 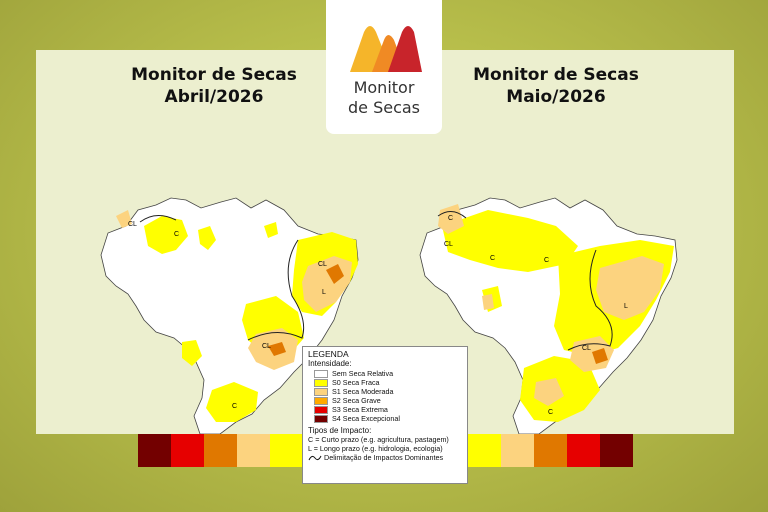 I want to click on map-title-line2: Maio/2026, so click(x=556, y=97).